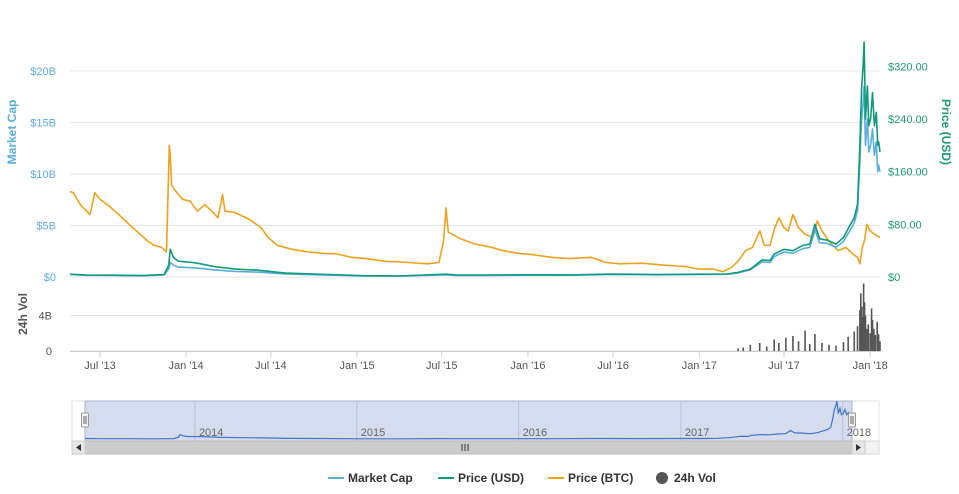  Describe the element at coordinates (908, 67) in the screenshot. I see `price-usd-tick-label: $320.00` at that location.